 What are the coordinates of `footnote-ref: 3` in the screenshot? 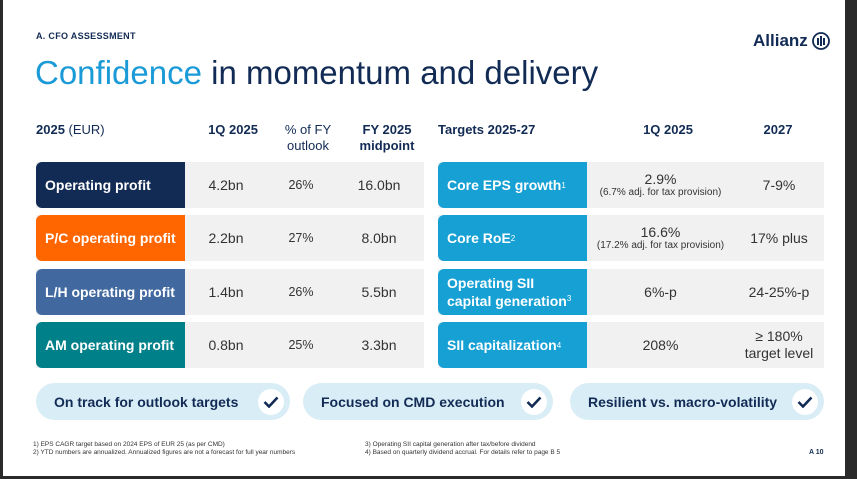 It's located at (569, 298).